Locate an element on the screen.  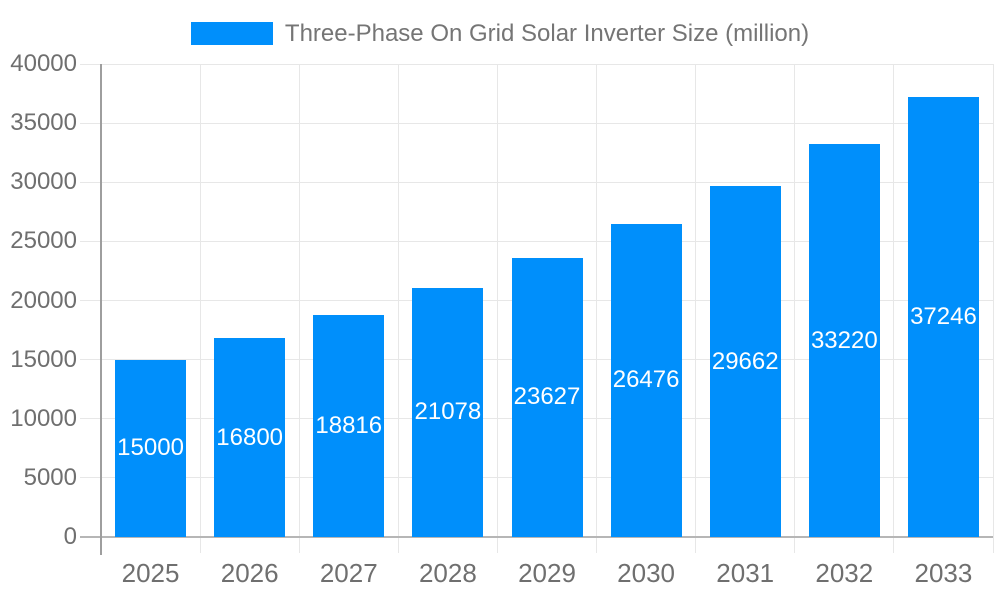
x-tick-label: 2026 is located at coordinates (249, 573).